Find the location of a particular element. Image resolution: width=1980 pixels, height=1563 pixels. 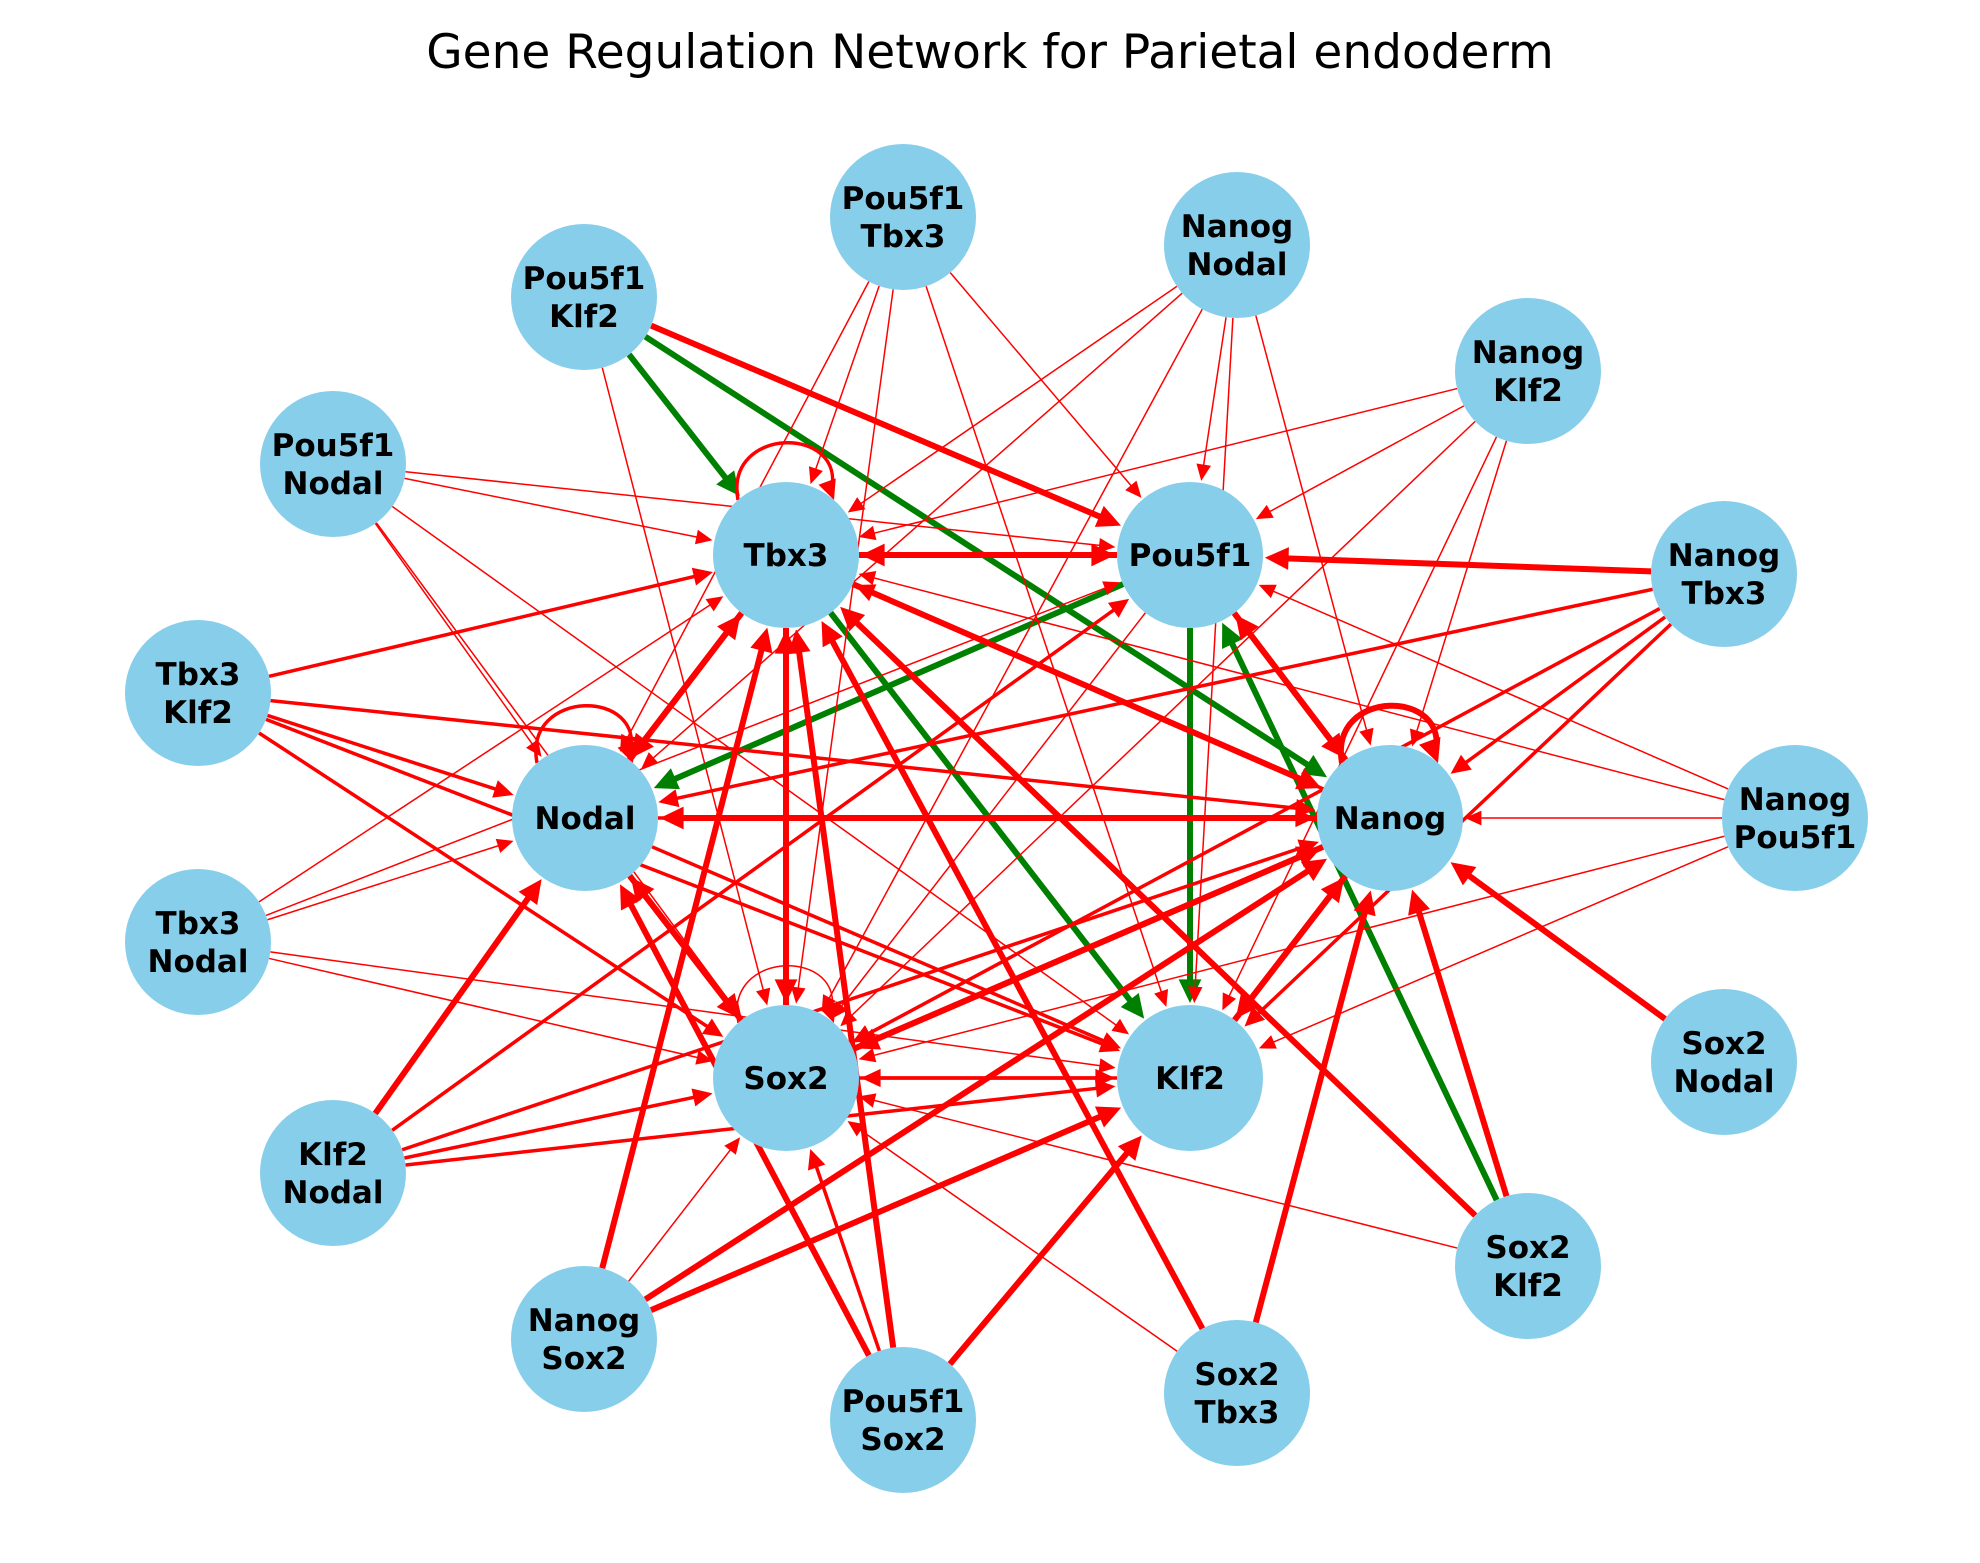

edge-nanog-pou5f1-to-tbx3 is located at coordinates (1296, 688).